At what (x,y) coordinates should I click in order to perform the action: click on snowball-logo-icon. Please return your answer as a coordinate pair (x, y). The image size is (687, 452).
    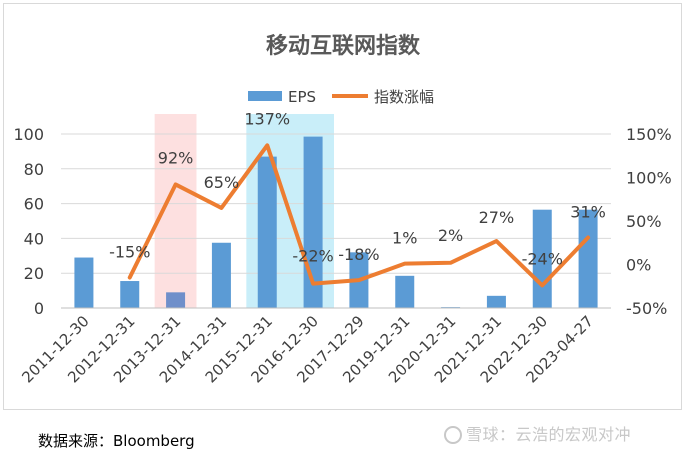
    Looking at the image, I should click on (453, 435).